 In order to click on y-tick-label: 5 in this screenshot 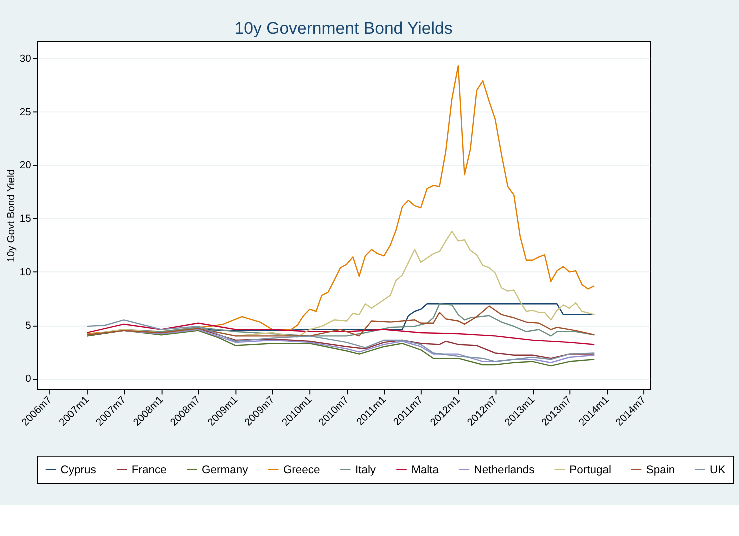, I will do `click(29, 326)`.